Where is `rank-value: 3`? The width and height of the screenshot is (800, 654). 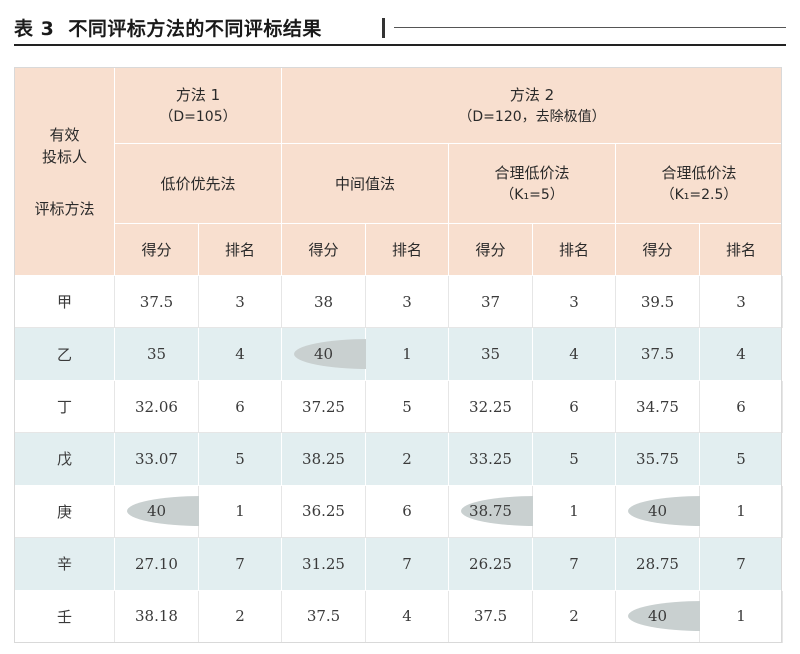 rank-value: 3 is located at coordinates (240, 301).